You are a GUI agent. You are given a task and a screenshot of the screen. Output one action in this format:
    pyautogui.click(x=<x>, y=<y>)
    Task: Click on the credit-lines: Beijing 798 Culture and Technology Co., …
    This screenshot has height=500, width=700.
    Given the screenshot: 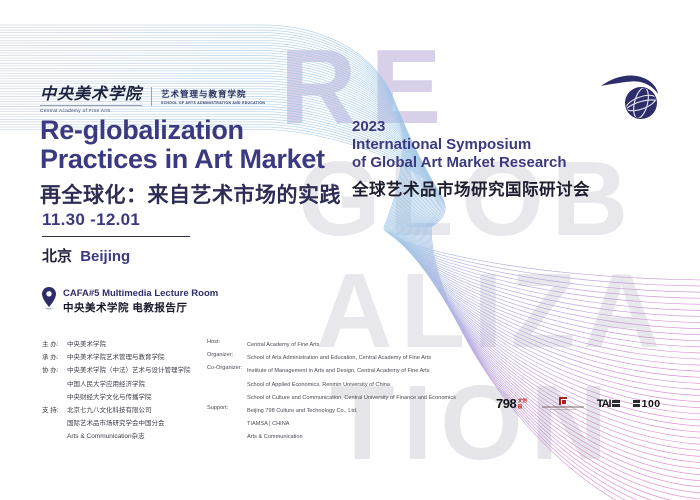 What is the action you would take?
    pyautogui.click(x=302, y=424)
    